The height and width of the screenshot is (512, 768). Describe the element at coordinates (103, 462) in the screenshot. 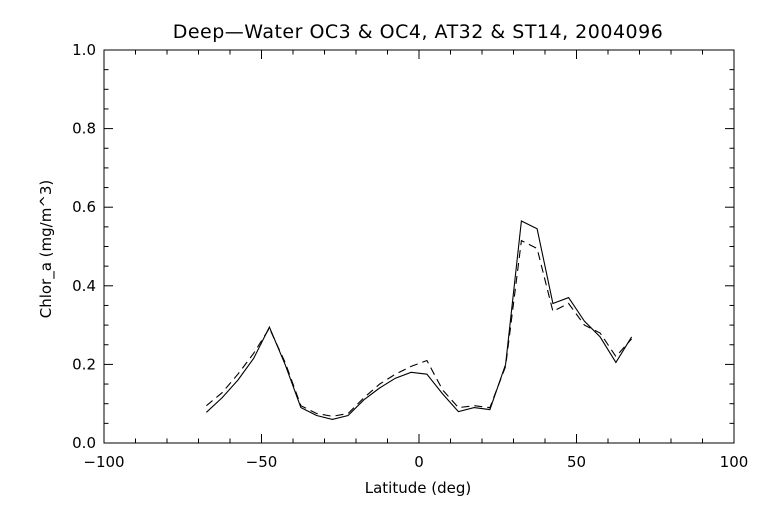

I see `x-tick-label: −100` at that location.